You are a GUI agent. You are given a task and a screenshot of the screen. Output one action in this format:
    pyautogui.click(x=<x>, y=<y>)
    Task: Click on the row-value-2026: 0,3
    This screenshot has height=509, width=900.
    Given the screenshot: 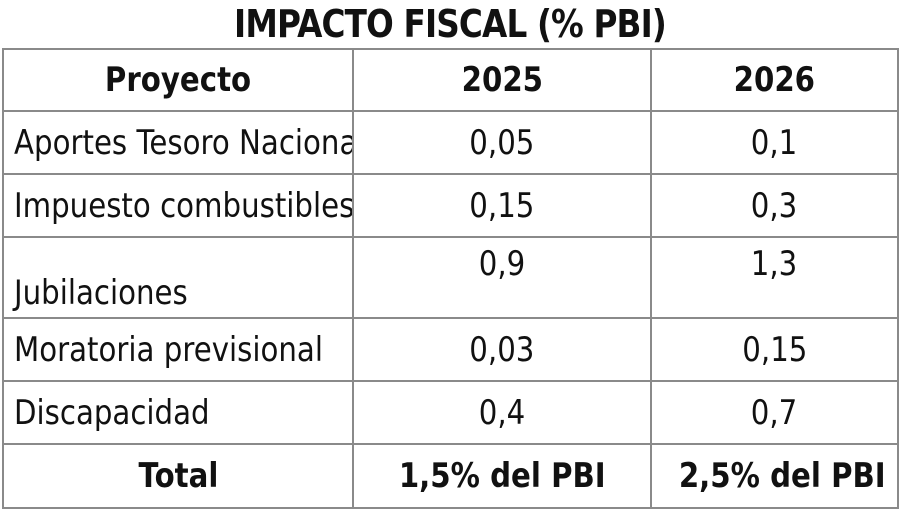 What is the action you would take?
    pyautogui.click(x=774, y=205)
    